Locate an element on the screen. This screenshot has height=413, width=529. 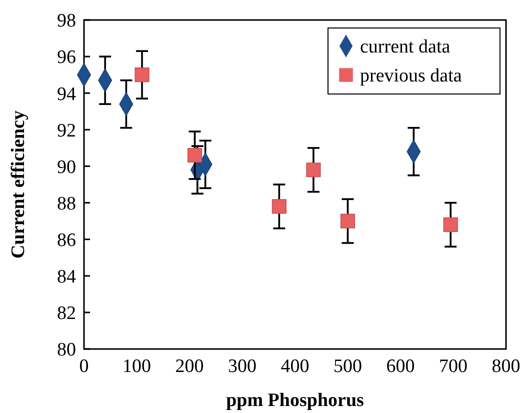
x-tick-label: 500 is located at coordinates (348, 366).